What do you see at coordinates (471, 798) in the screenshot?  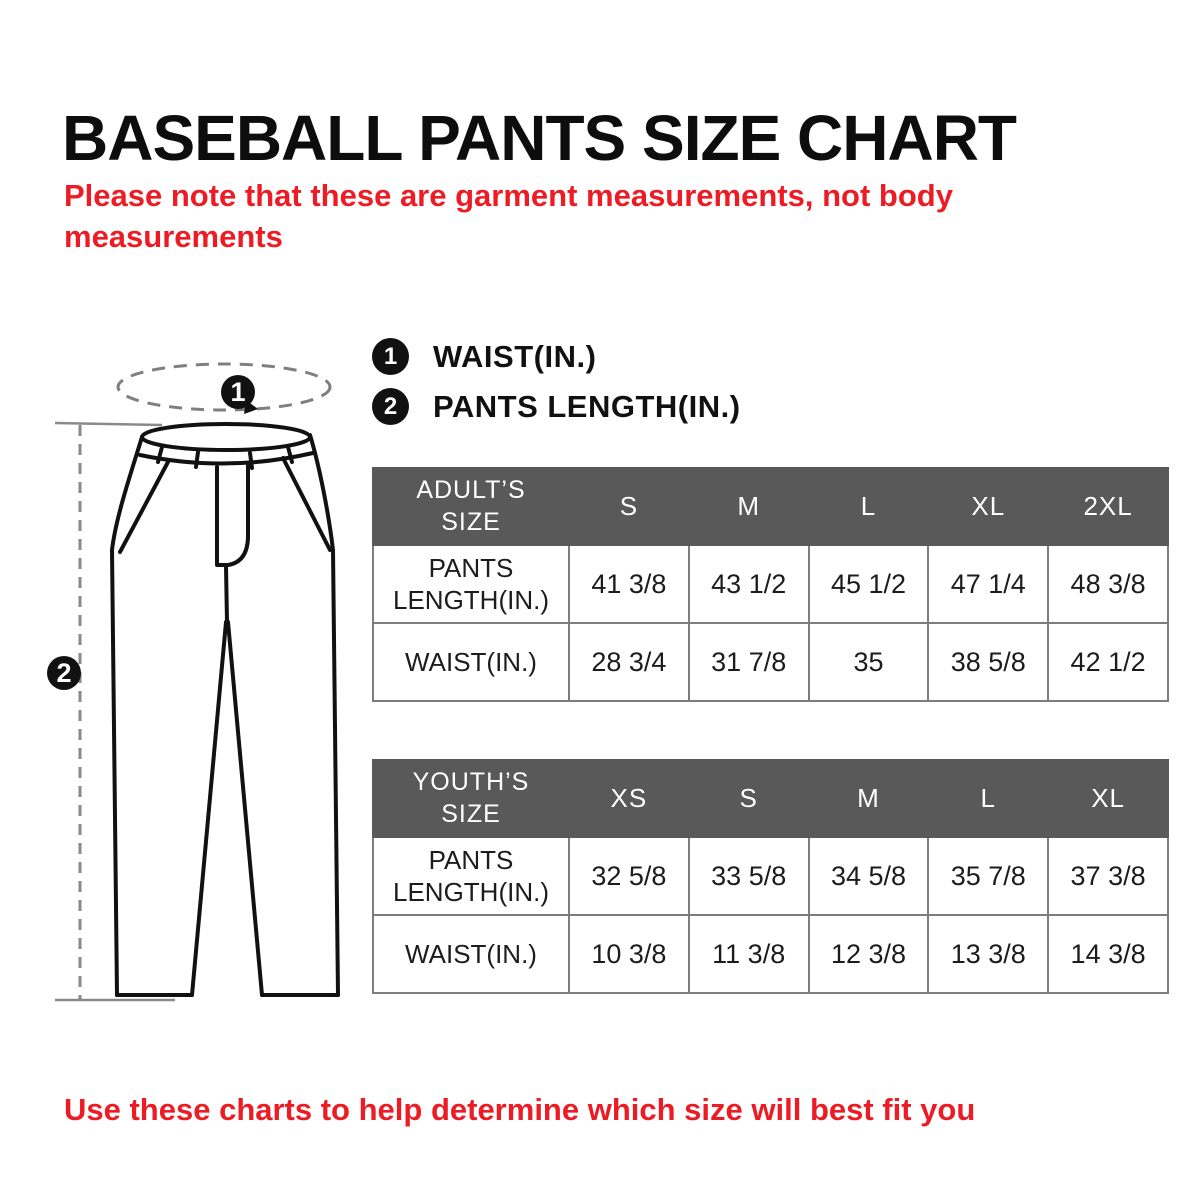 I see `youth-table-title: YOUTH’S SIZE` at bounding box center [471, 798].